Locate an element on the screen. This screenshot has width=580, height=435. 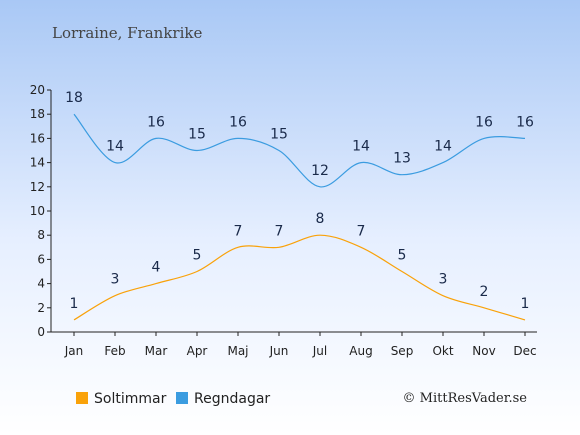
y-tick-label: 8 is located at coordinates (41, 235).